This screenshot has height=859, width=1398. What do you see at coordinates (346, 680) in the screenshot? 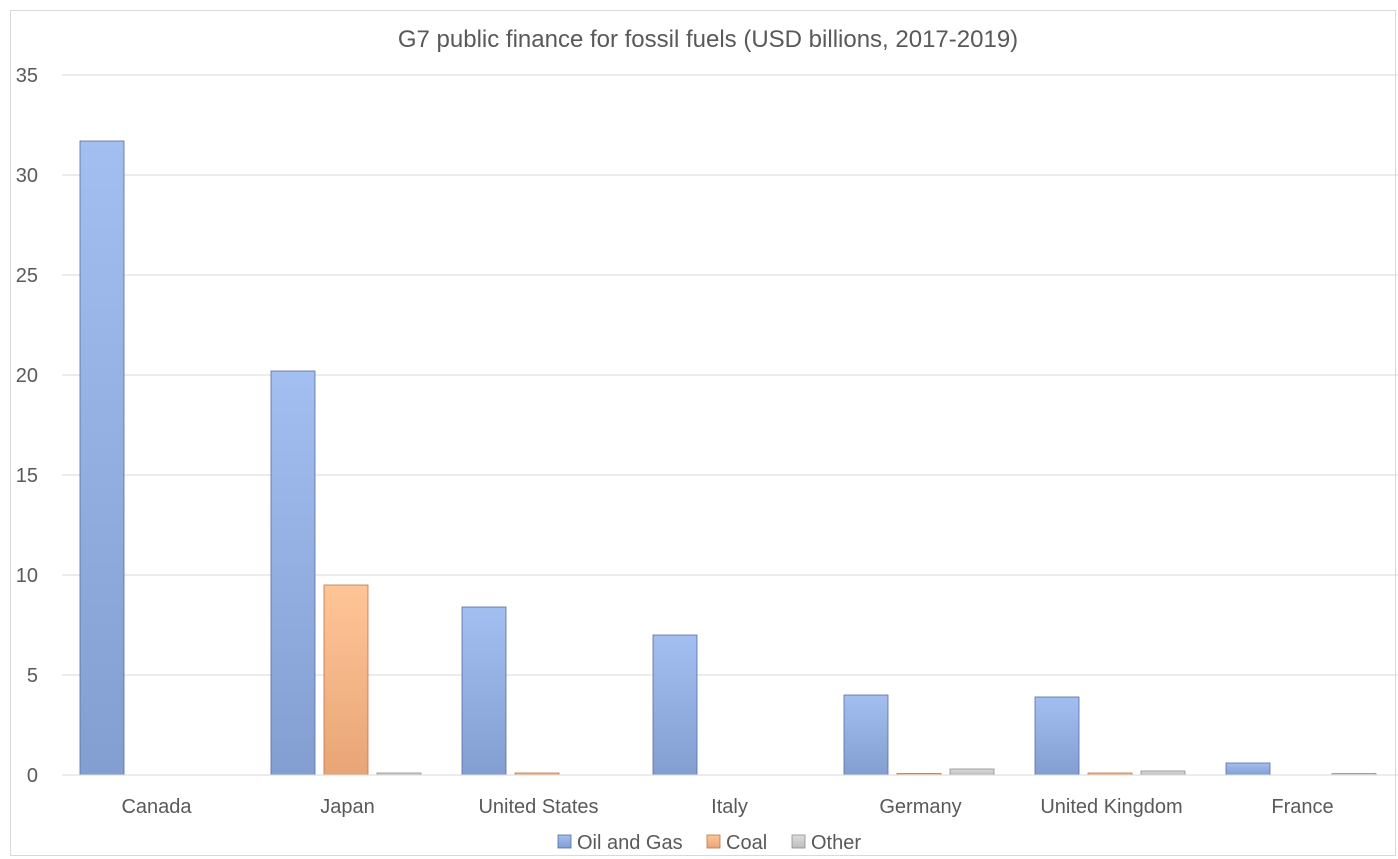
I see `bar-coal` at bounding box center [346, 680].